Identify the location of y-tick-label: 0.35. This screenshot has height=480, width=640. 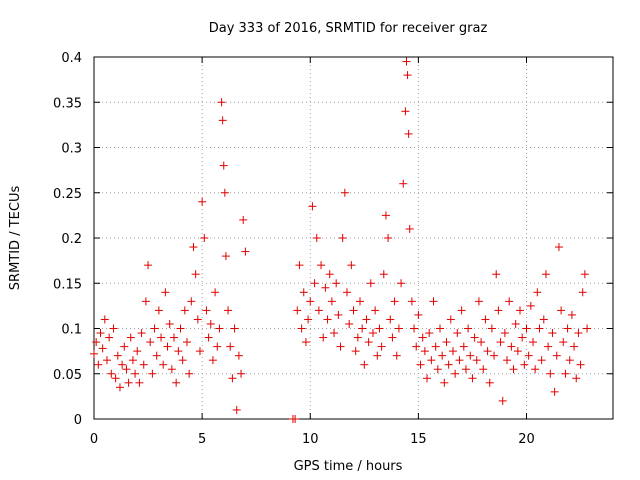
(67, 103).